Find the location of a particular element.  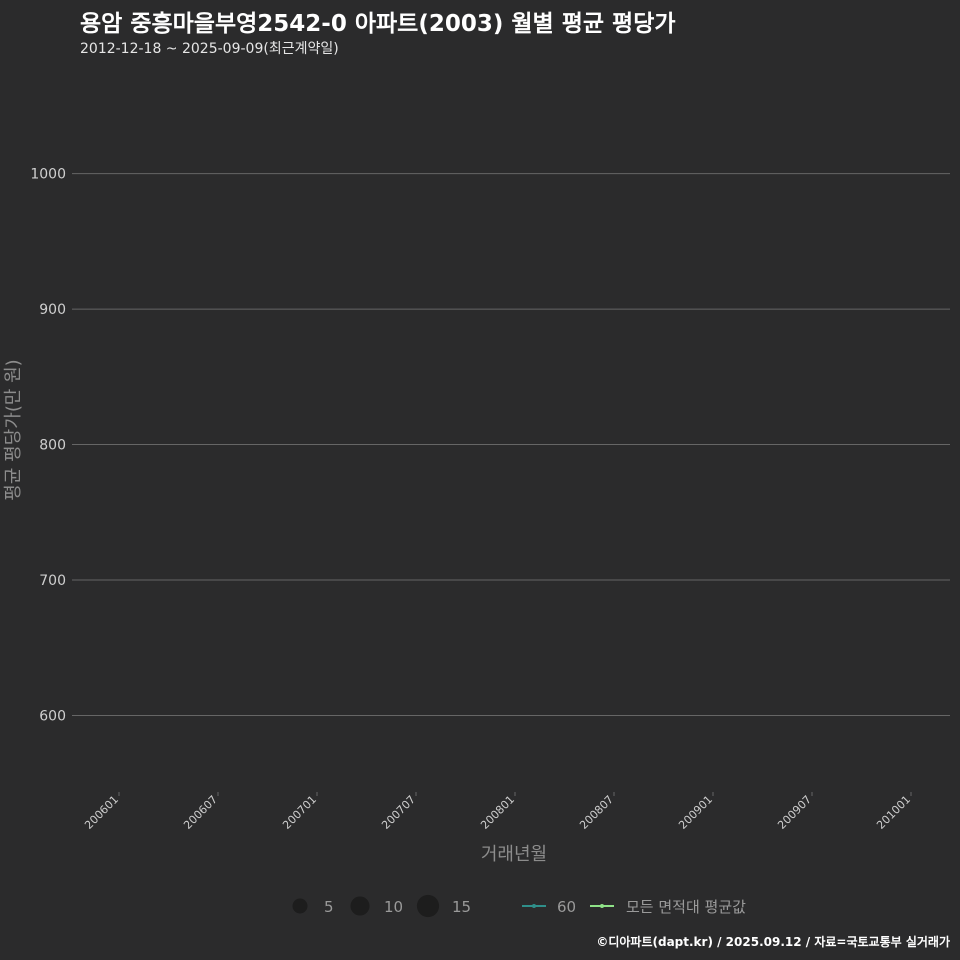

y-axis-label: 평균 평당가(만 원) is located at coordinates (13, 429).